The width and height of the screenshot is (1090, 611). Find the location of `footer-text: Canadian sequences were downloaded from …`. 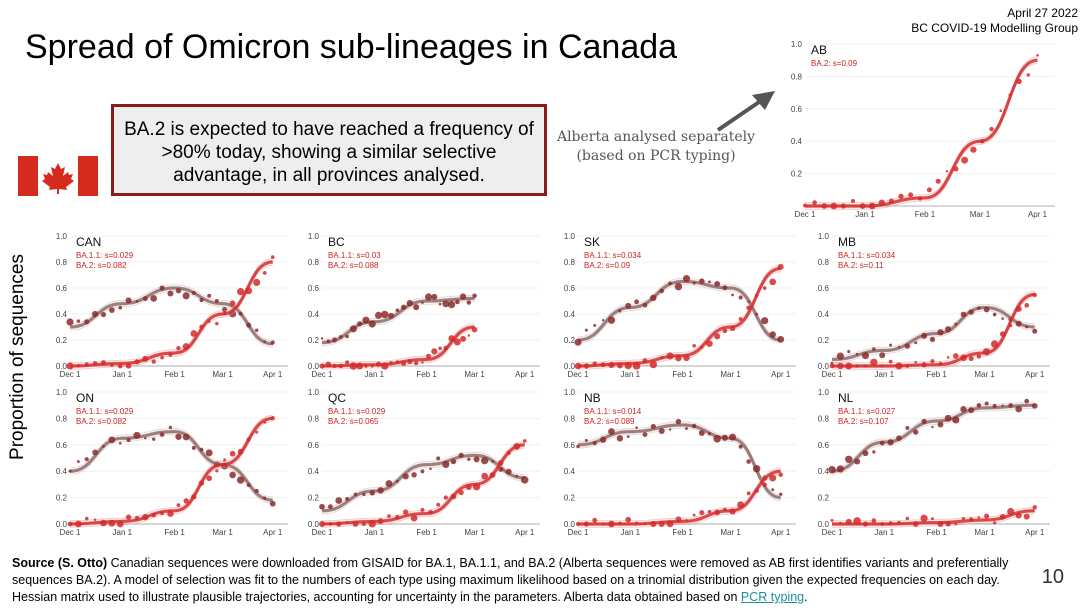

footer-text: Canadian sequences were downloaded from … is located at coordinates (510, 580).